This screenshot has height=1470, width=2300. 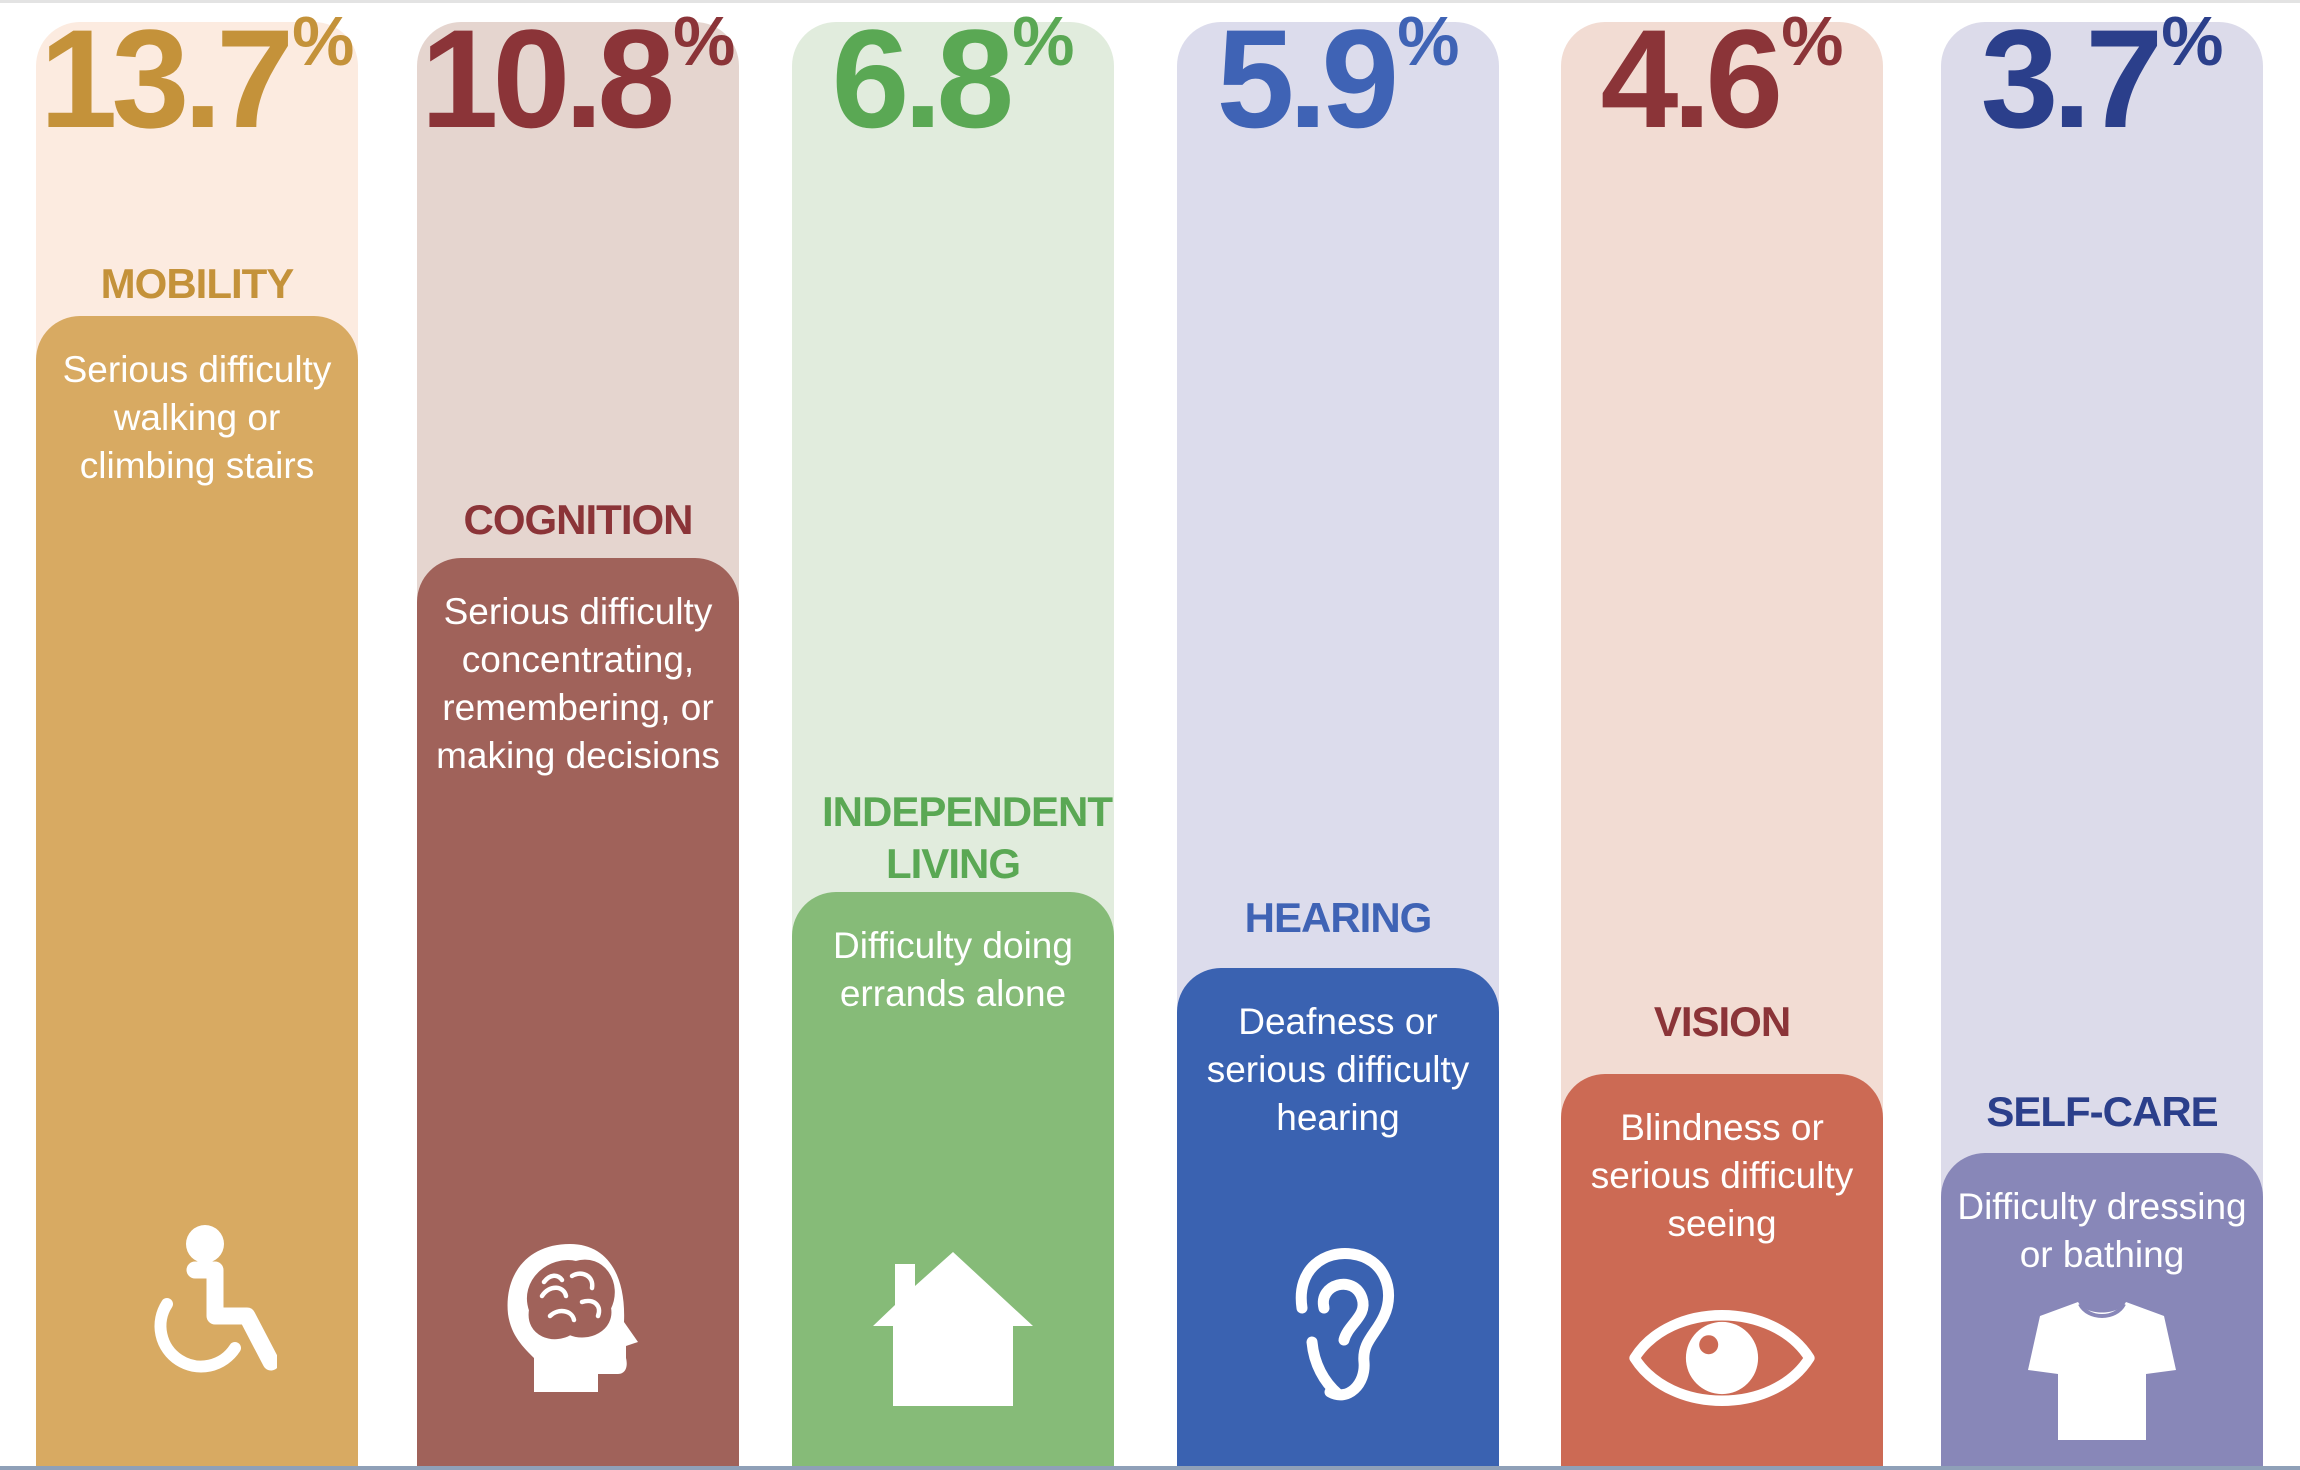 What do you see at coordinates (953, 1326) in the screenshot?
I see `house-icon` at bounding box center [953, 1326].